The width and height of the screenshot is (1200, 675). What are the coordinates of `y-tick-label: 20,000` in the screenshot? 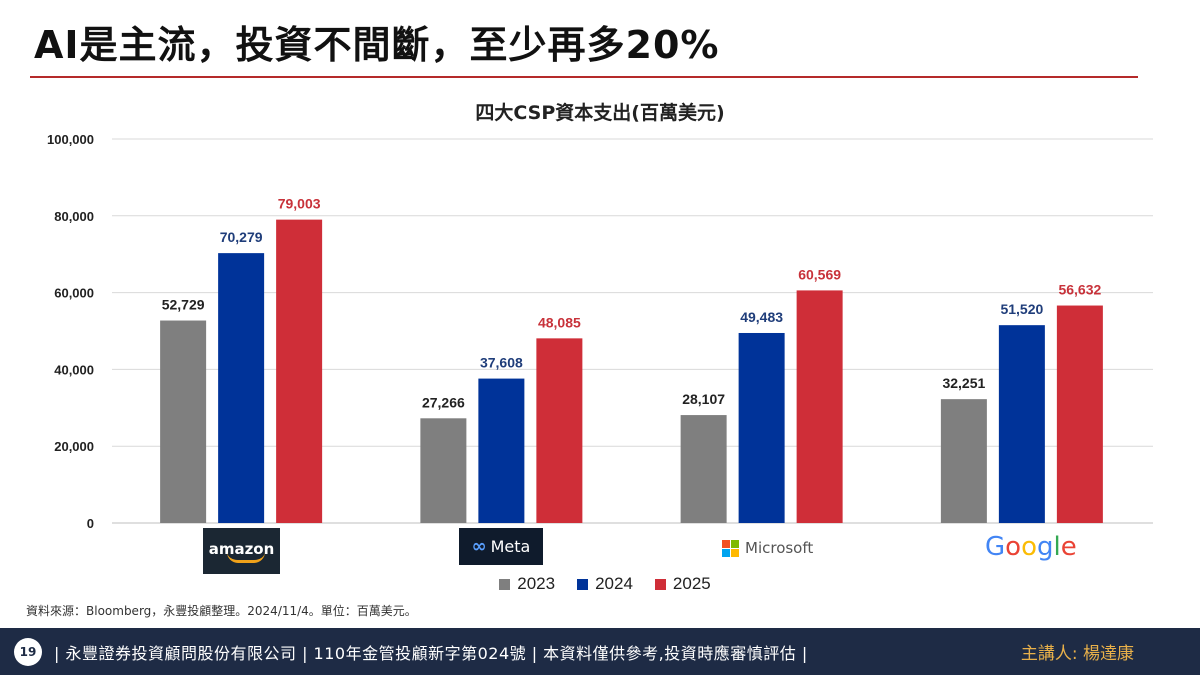 It's located at (74, 446).